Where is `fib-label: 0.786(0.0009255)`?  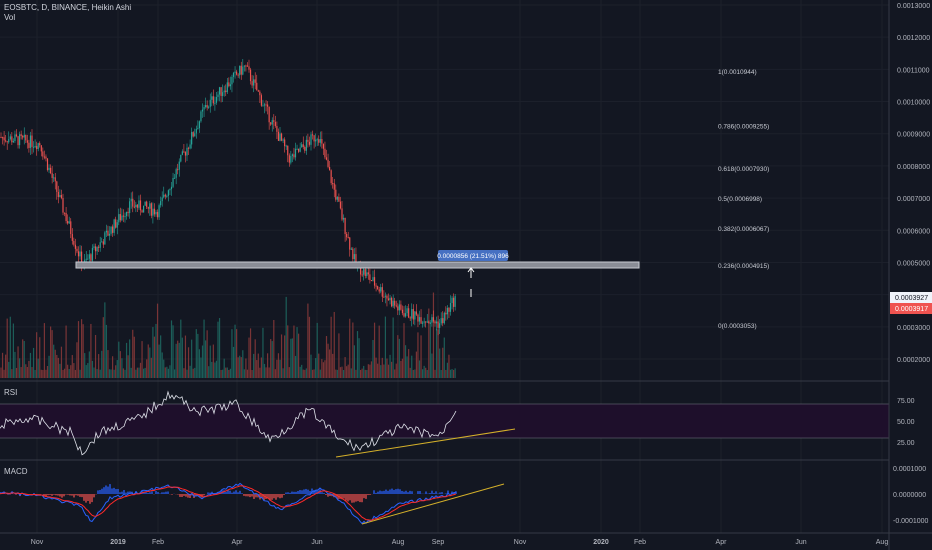
fib-label: 0.786(0.0009255) is located at coordinates (743, 127).